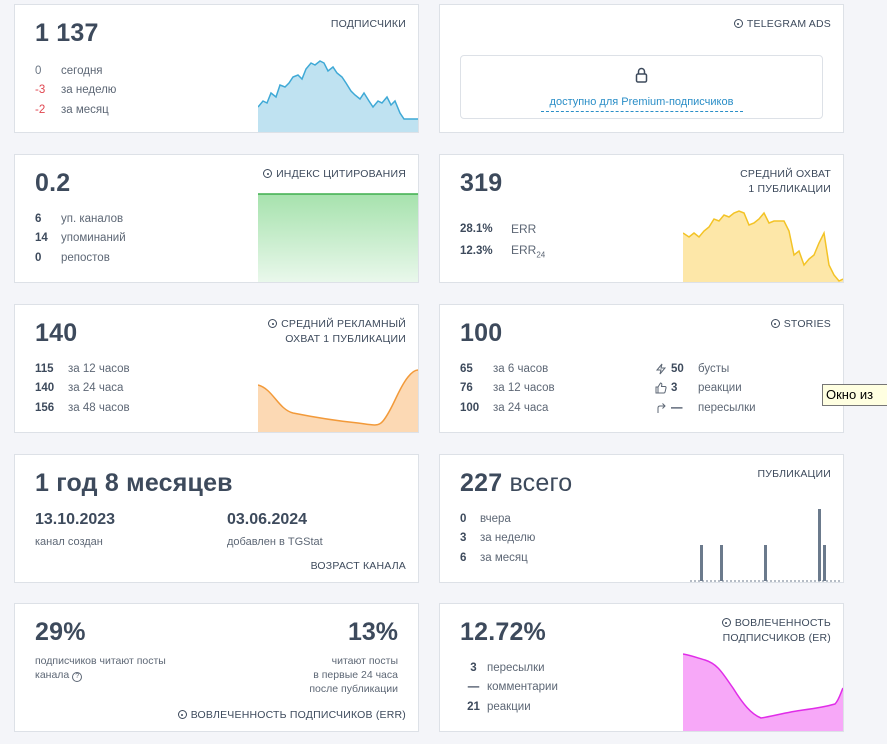 This screenshot has height=744, width=887. Describe the element at coordinates (56, 333) in the screenshot. I see `ad-reach-value: 140` at that location.